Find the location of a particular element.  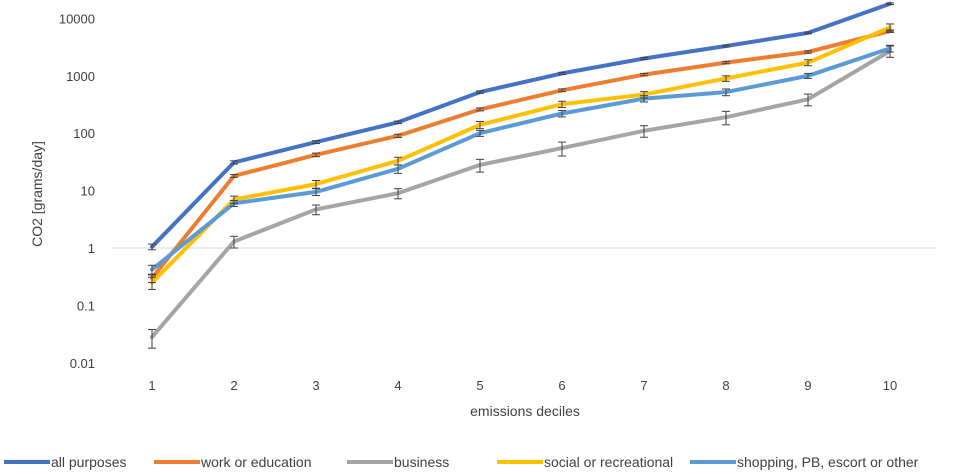

x-tick-label: 2 is located at coordinates (233, 385).